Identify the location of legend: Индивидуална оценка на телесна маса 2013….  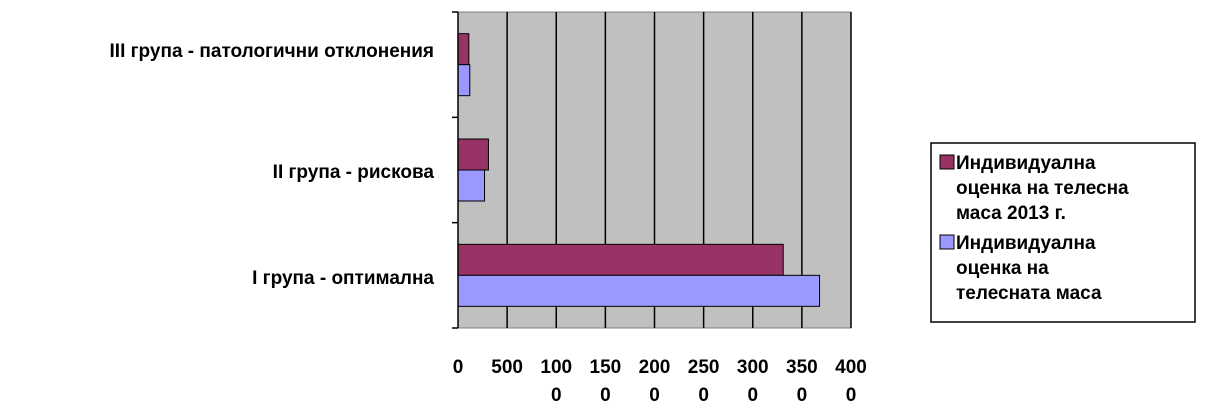
(1063, 232).